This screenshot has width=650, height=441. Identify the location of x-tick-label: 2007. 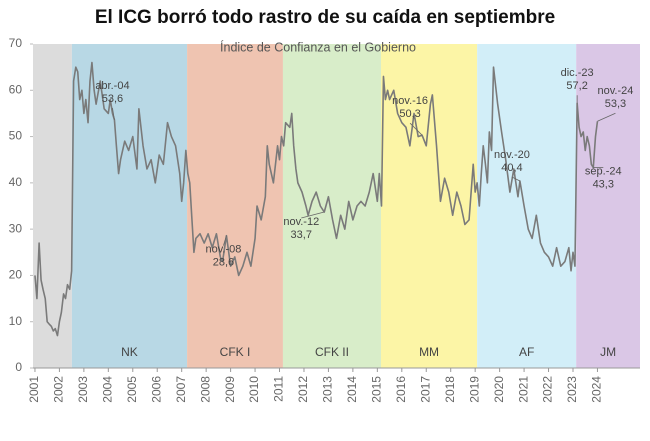
(181, 389).